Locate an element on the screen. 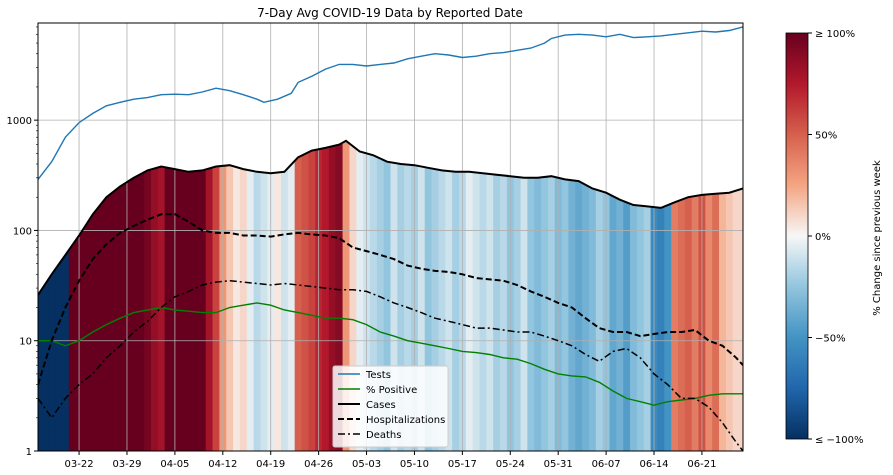 The height and width of the screenshot is (475, 893). x-tick-label: 05-24 is located at coordinates (510, 464).